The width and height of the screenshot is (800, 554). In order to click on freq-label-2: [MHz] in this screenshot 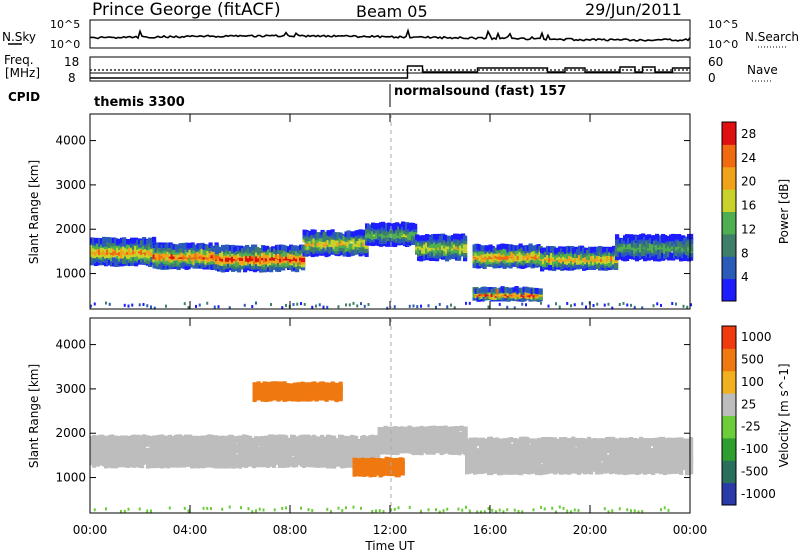, I will do `click(22, 73)`.